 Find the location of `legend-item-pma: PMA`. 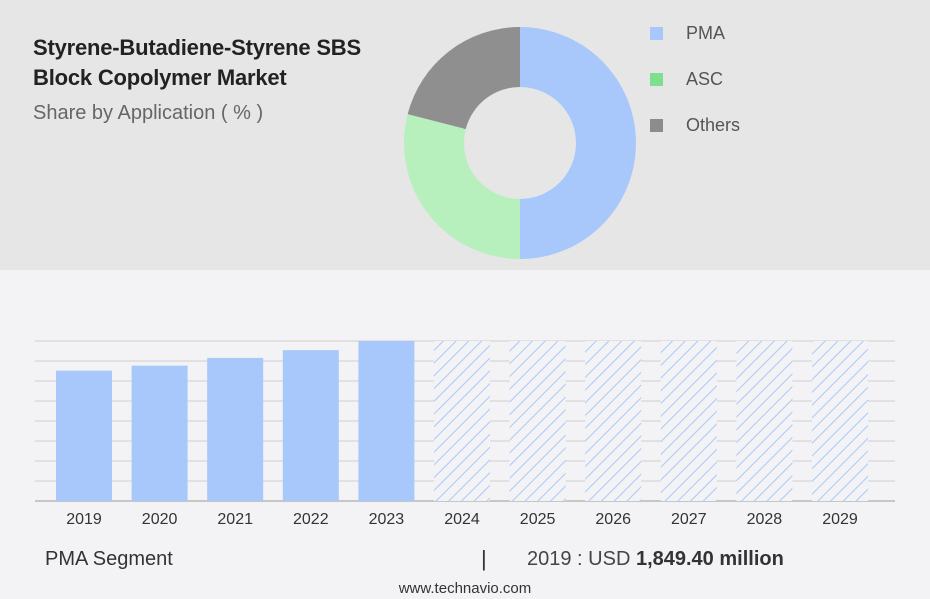

legend-item-pma: PMA is located at coordinates (695, 33).